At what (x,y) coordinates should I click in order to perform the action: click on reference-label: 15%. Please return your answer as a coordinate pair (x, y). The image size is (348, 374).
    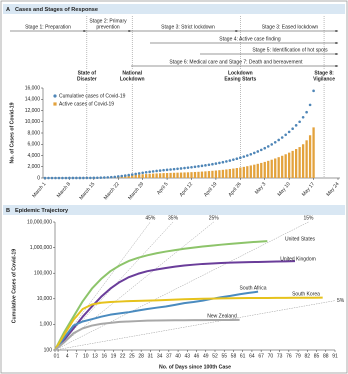
    Looking at the image, I should click on (308, 218).